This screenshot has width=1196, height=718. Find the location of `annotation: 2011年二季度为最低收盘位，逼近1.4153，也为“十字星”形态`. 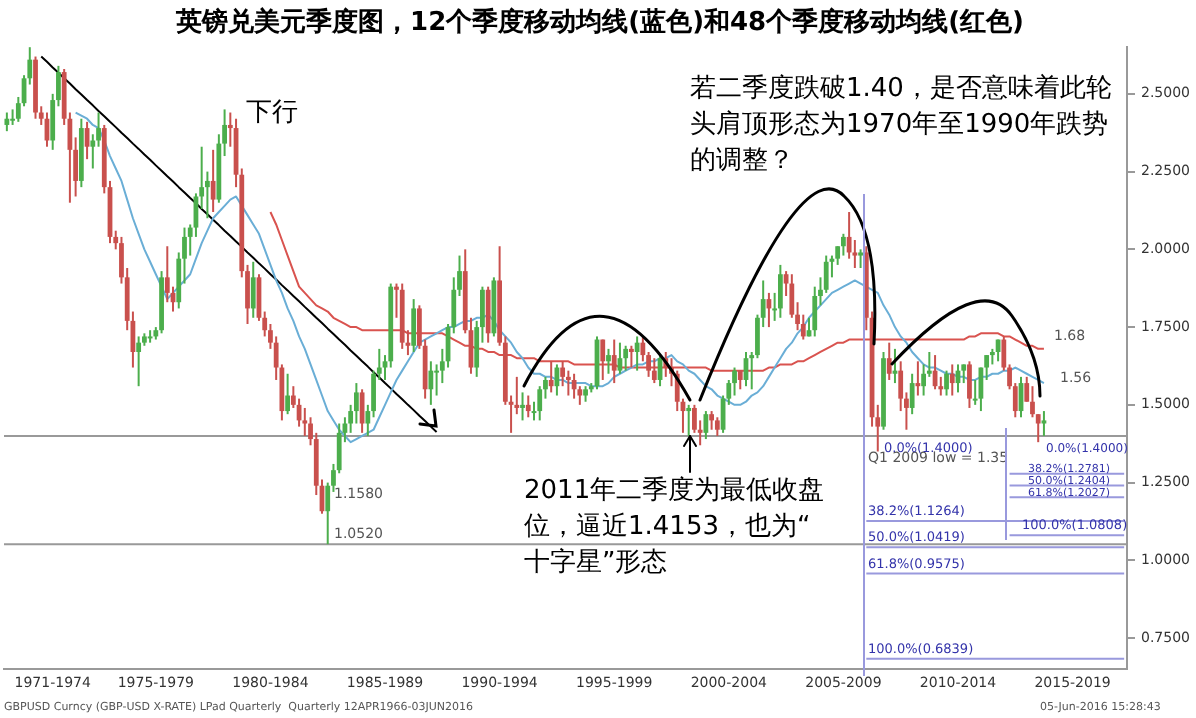

annotation: 2011年二季度为最低收盘位，逼近1.4153，也为“十字星”形态 is located at coordinates (674, 526).